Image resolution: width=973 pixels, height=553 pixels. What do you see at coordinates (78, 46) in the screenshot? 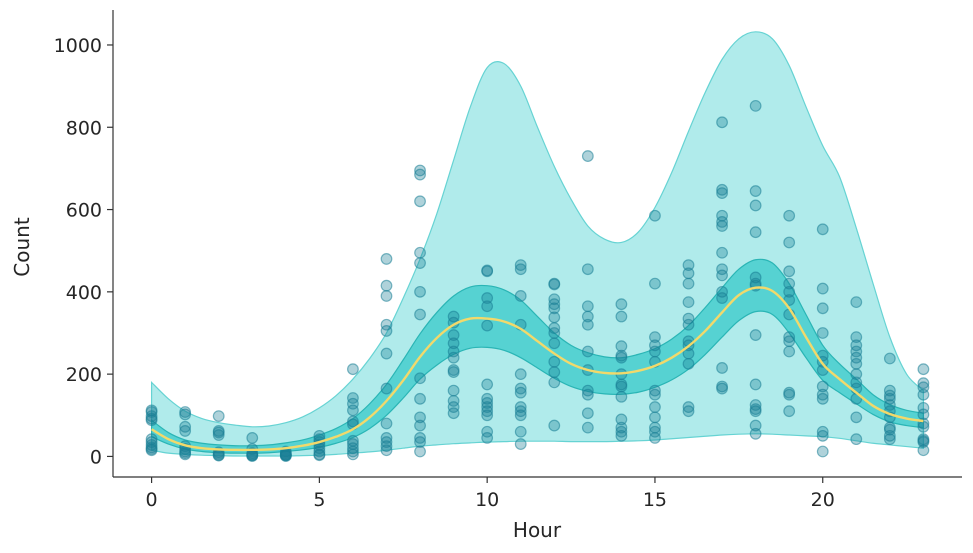
I see `y-tick-label: 1000` at bounding box center [78, 46].